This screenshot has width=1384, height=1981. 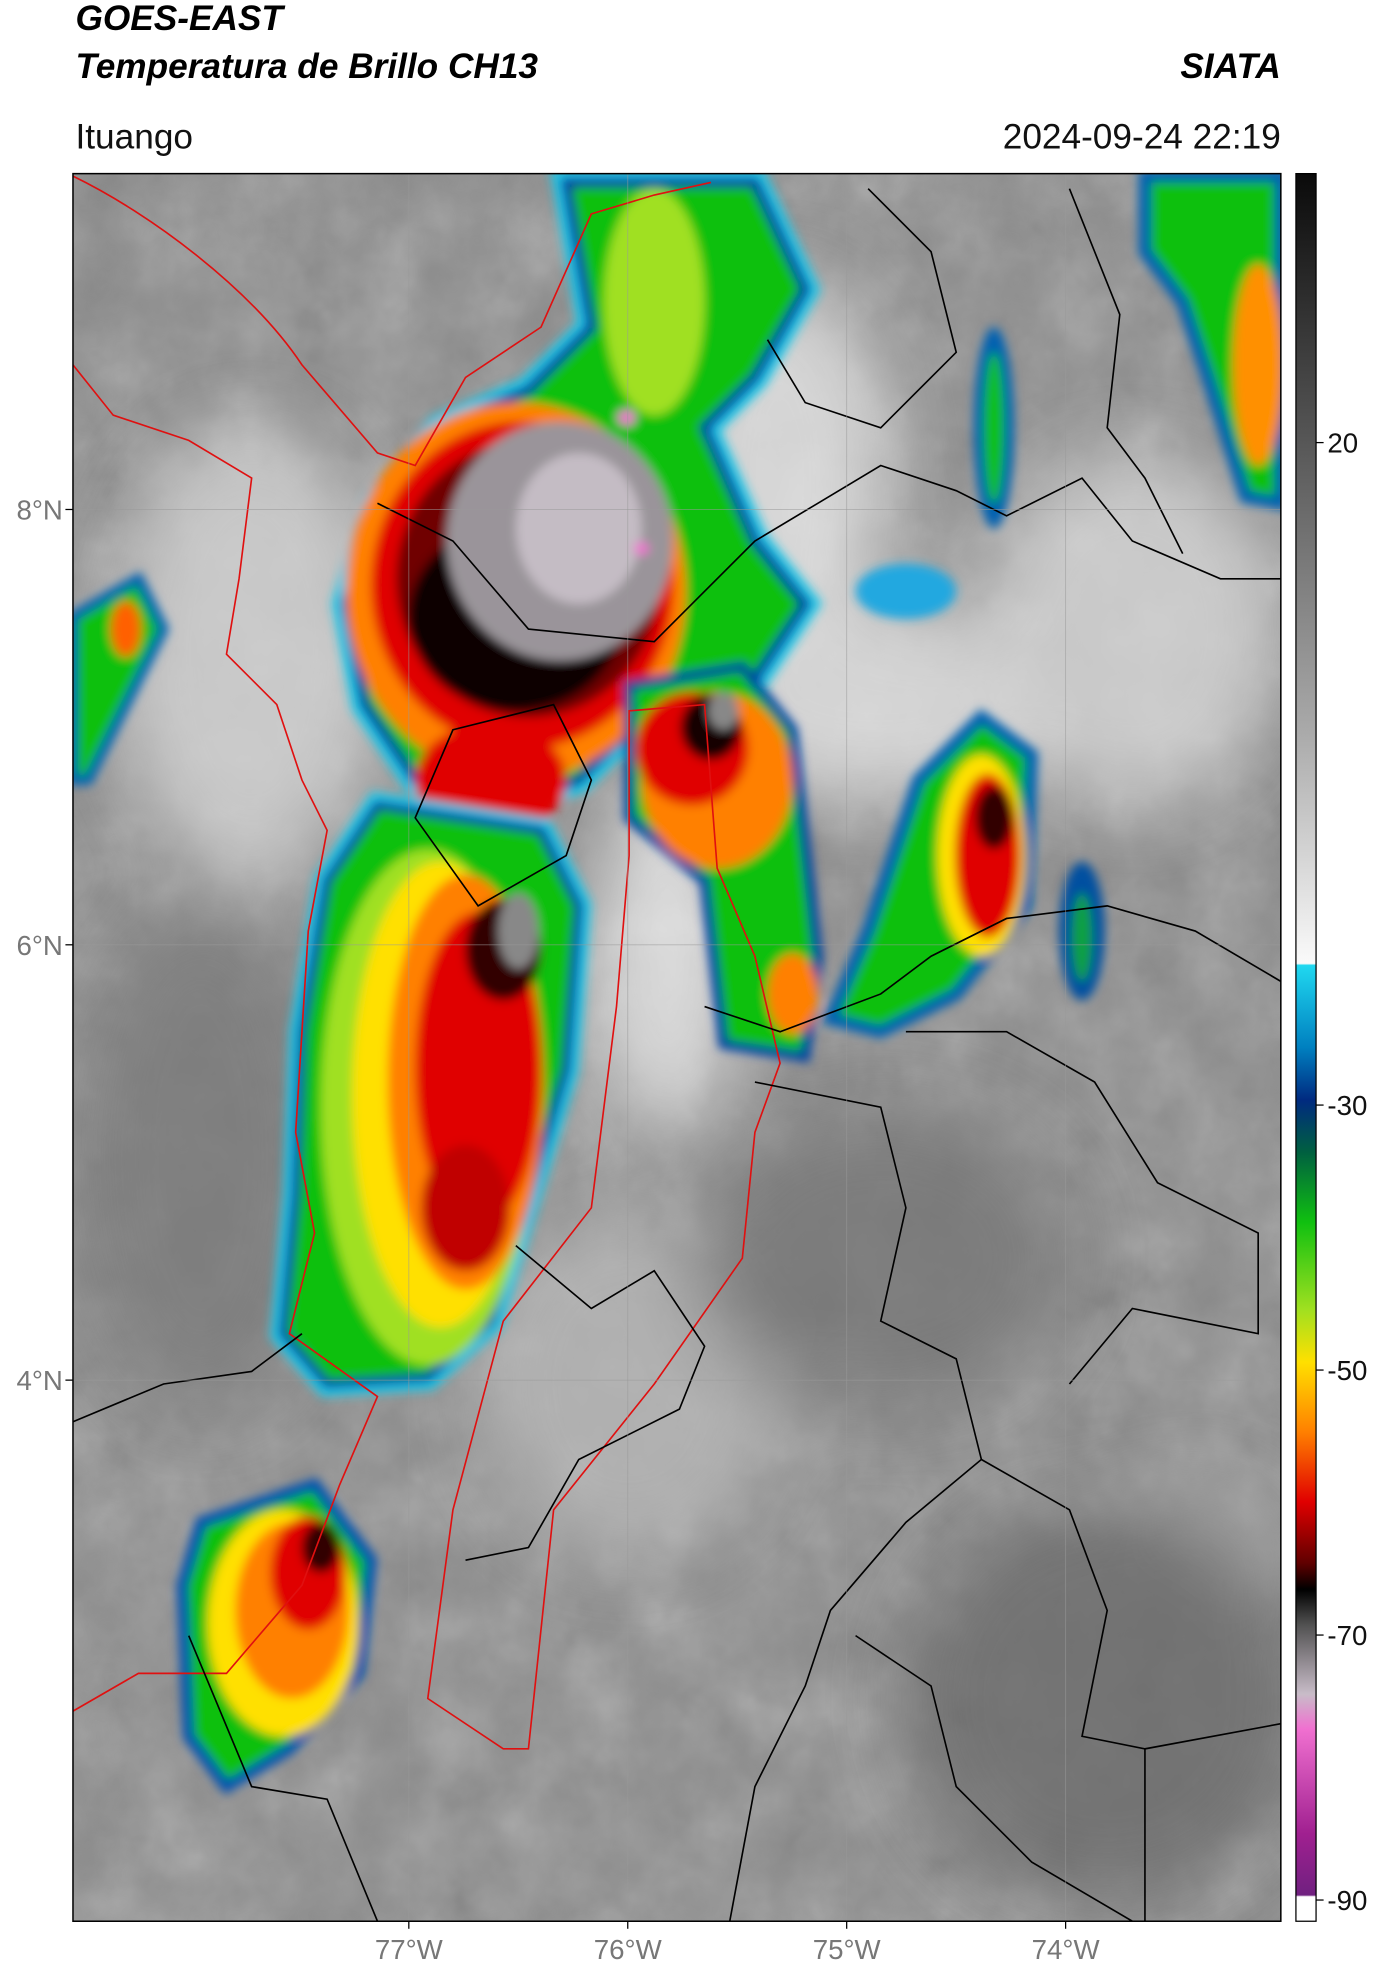 I want to click on datetime: 2024-09-24 22:19, so click(x=1142, y=136).